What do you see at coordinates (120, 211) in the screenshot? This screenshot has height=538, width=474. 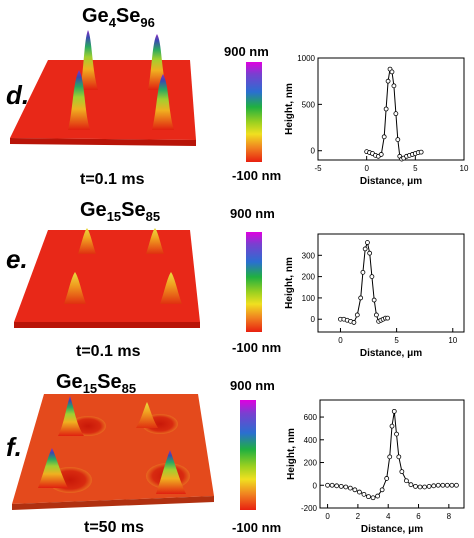 I see `composition-label-e: Ge15Se85` at bounding box center [120, 211].